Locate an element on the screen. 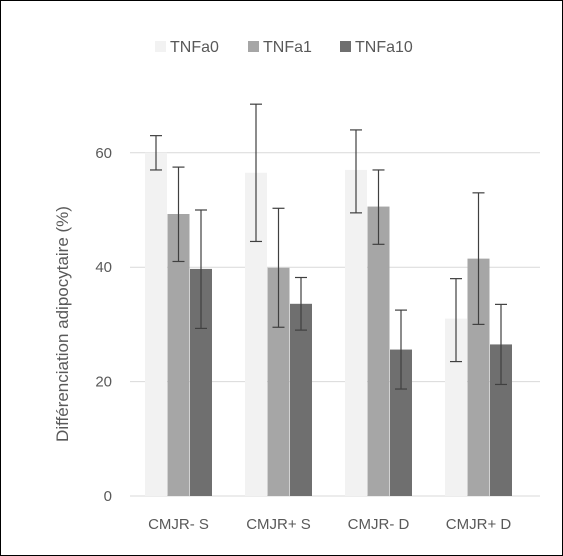  y-tick-label: 0 is located at coordinates (108, 496).